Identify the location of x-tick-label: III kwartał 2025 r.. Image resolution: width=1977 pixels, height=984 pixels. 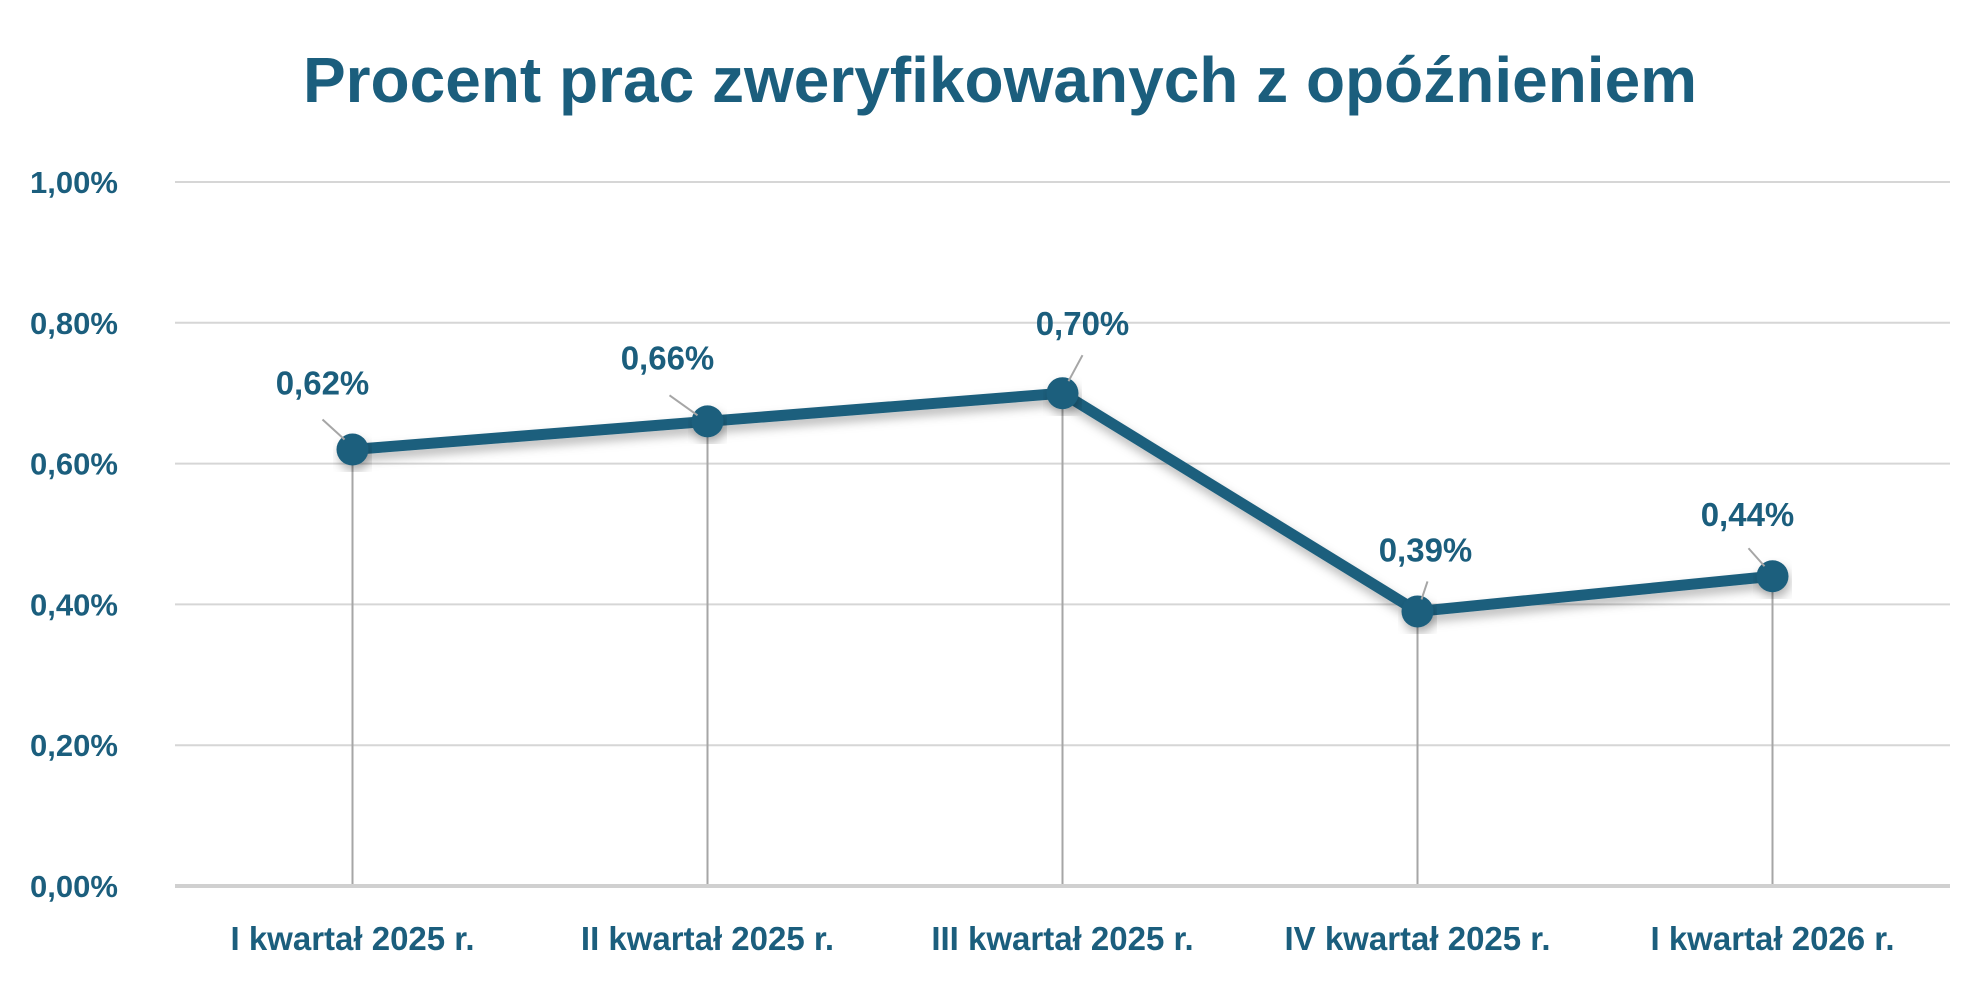
(1062, 938).